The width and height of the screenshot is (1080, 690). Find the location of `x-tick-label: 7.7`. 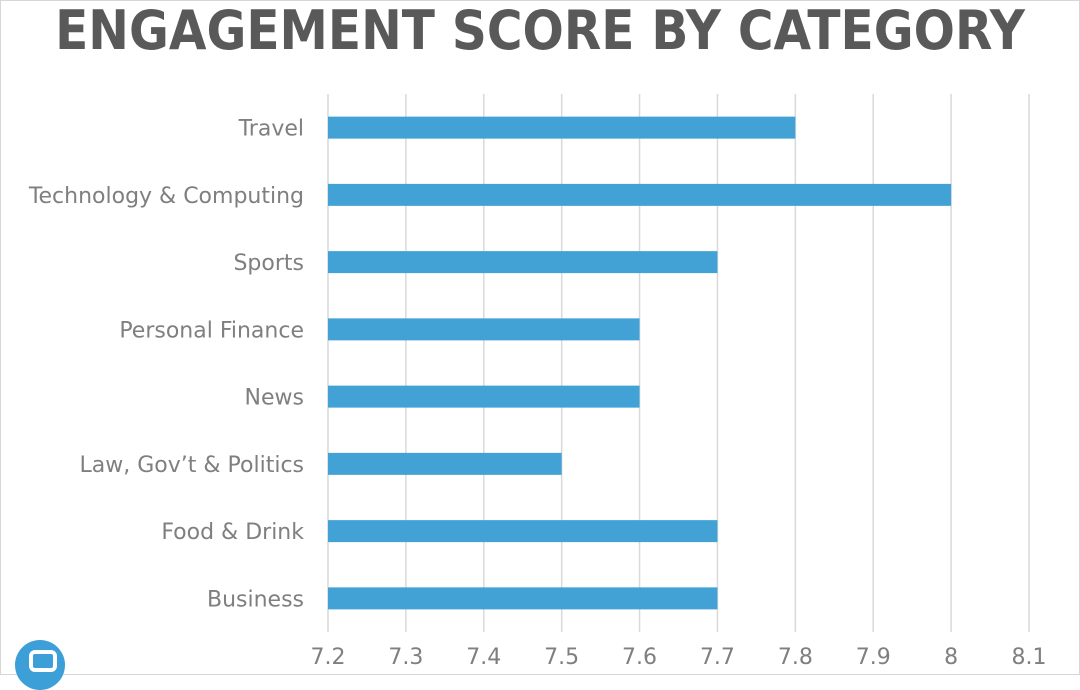

x-tick-label: 7.7 is located at coordinates (717, 657).